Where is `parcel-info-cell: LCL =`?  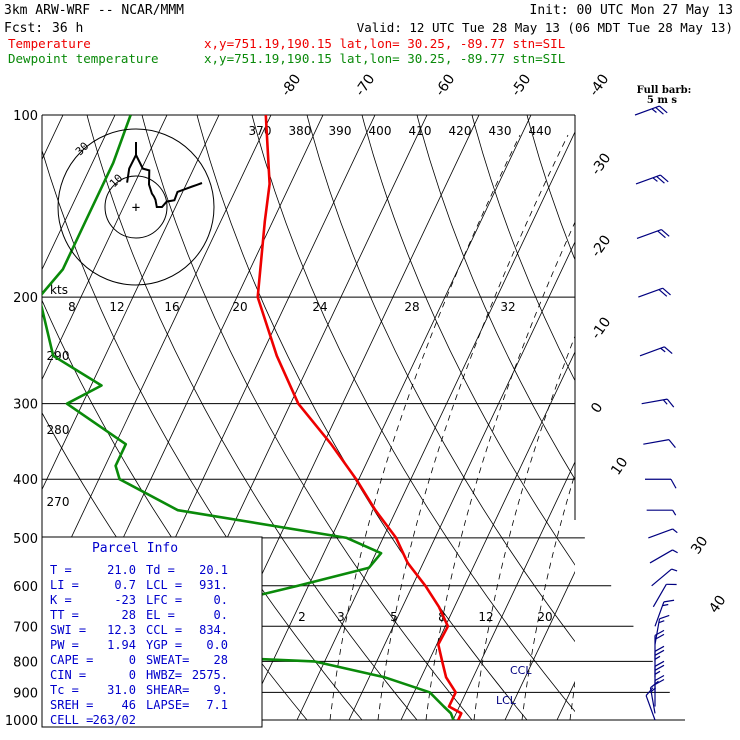 parcel-info-cell: LCL = is located at coordinates (164, 585).